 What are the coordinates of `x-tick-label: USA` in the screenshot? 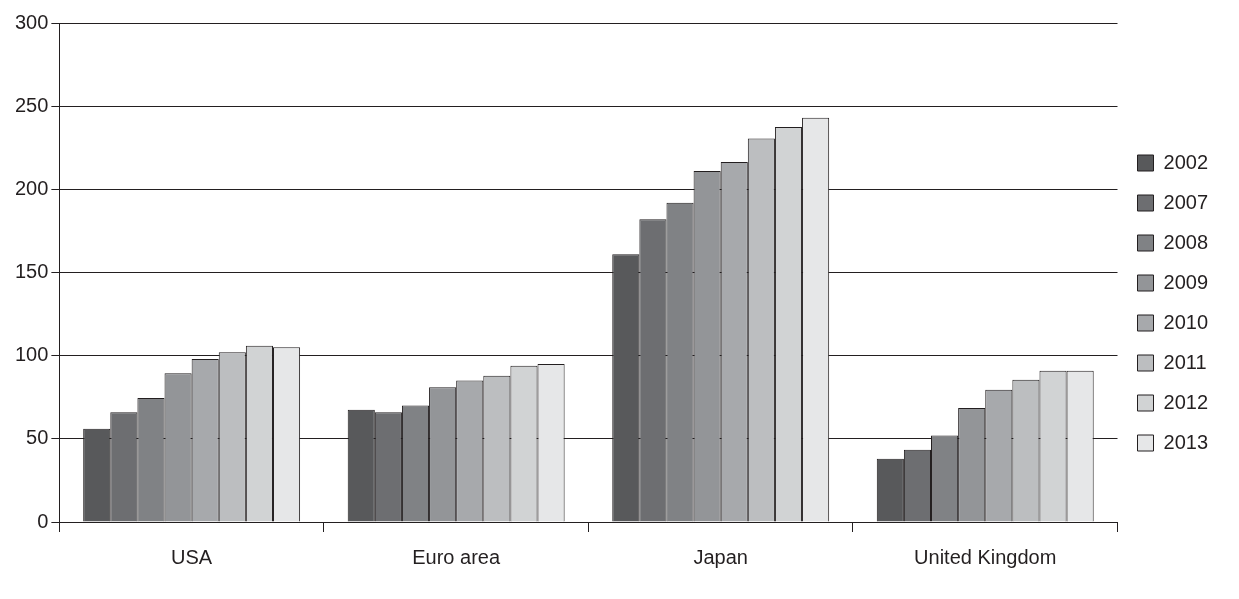 It's located at (192, 556).